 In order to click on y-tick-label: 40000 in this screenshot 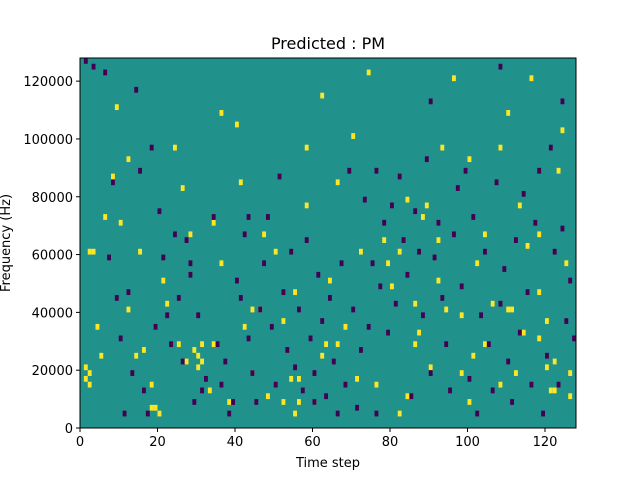, I will do `click(52, 313)`.